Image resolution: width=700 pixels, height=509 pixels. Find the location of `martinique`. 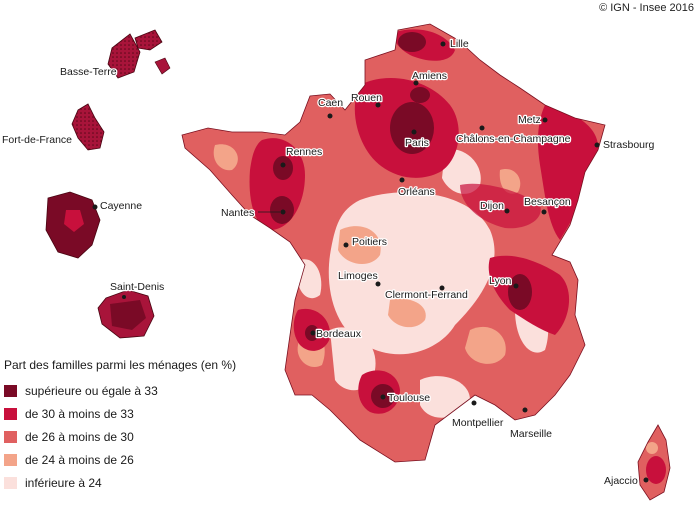

martinique is located at coordinates (88, 127).